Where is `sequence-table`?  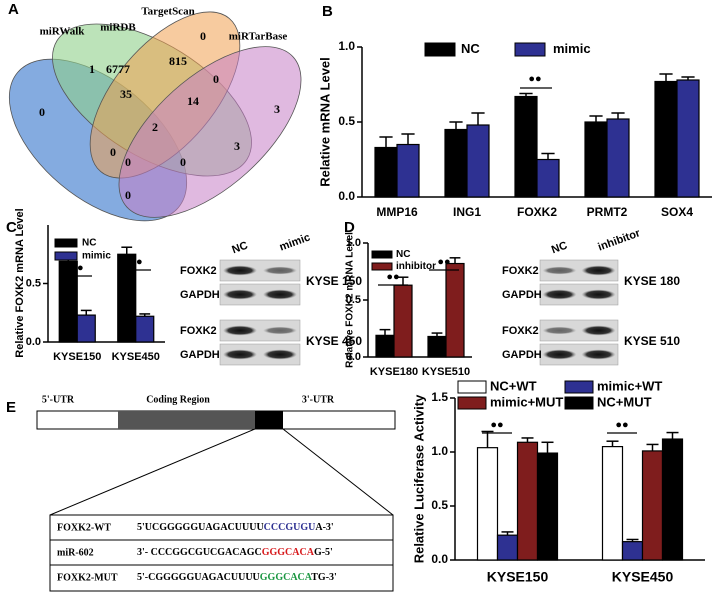
sequence-table is located at coordinates (221, 553).